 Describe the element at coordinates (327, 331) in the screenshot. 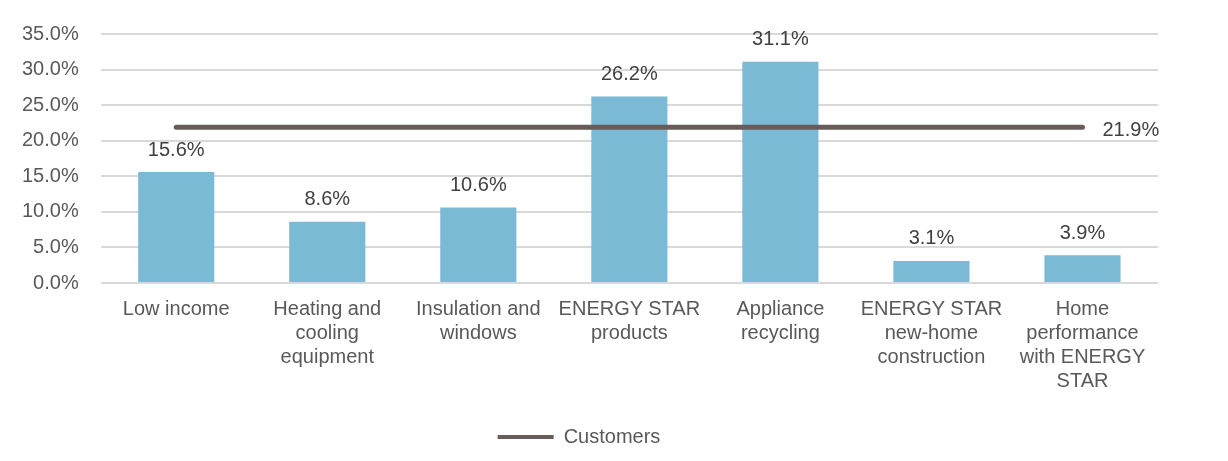

I see `x-tick-label: Heating and cooling equipment` at that location.